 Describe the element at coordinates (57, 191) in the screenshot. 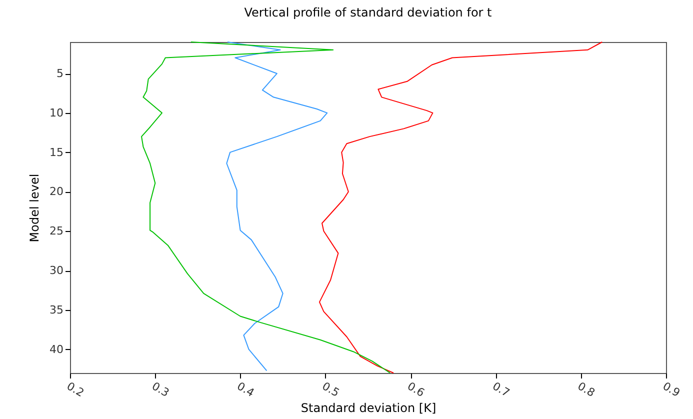

I see `y-tick-label: 20` at that location.